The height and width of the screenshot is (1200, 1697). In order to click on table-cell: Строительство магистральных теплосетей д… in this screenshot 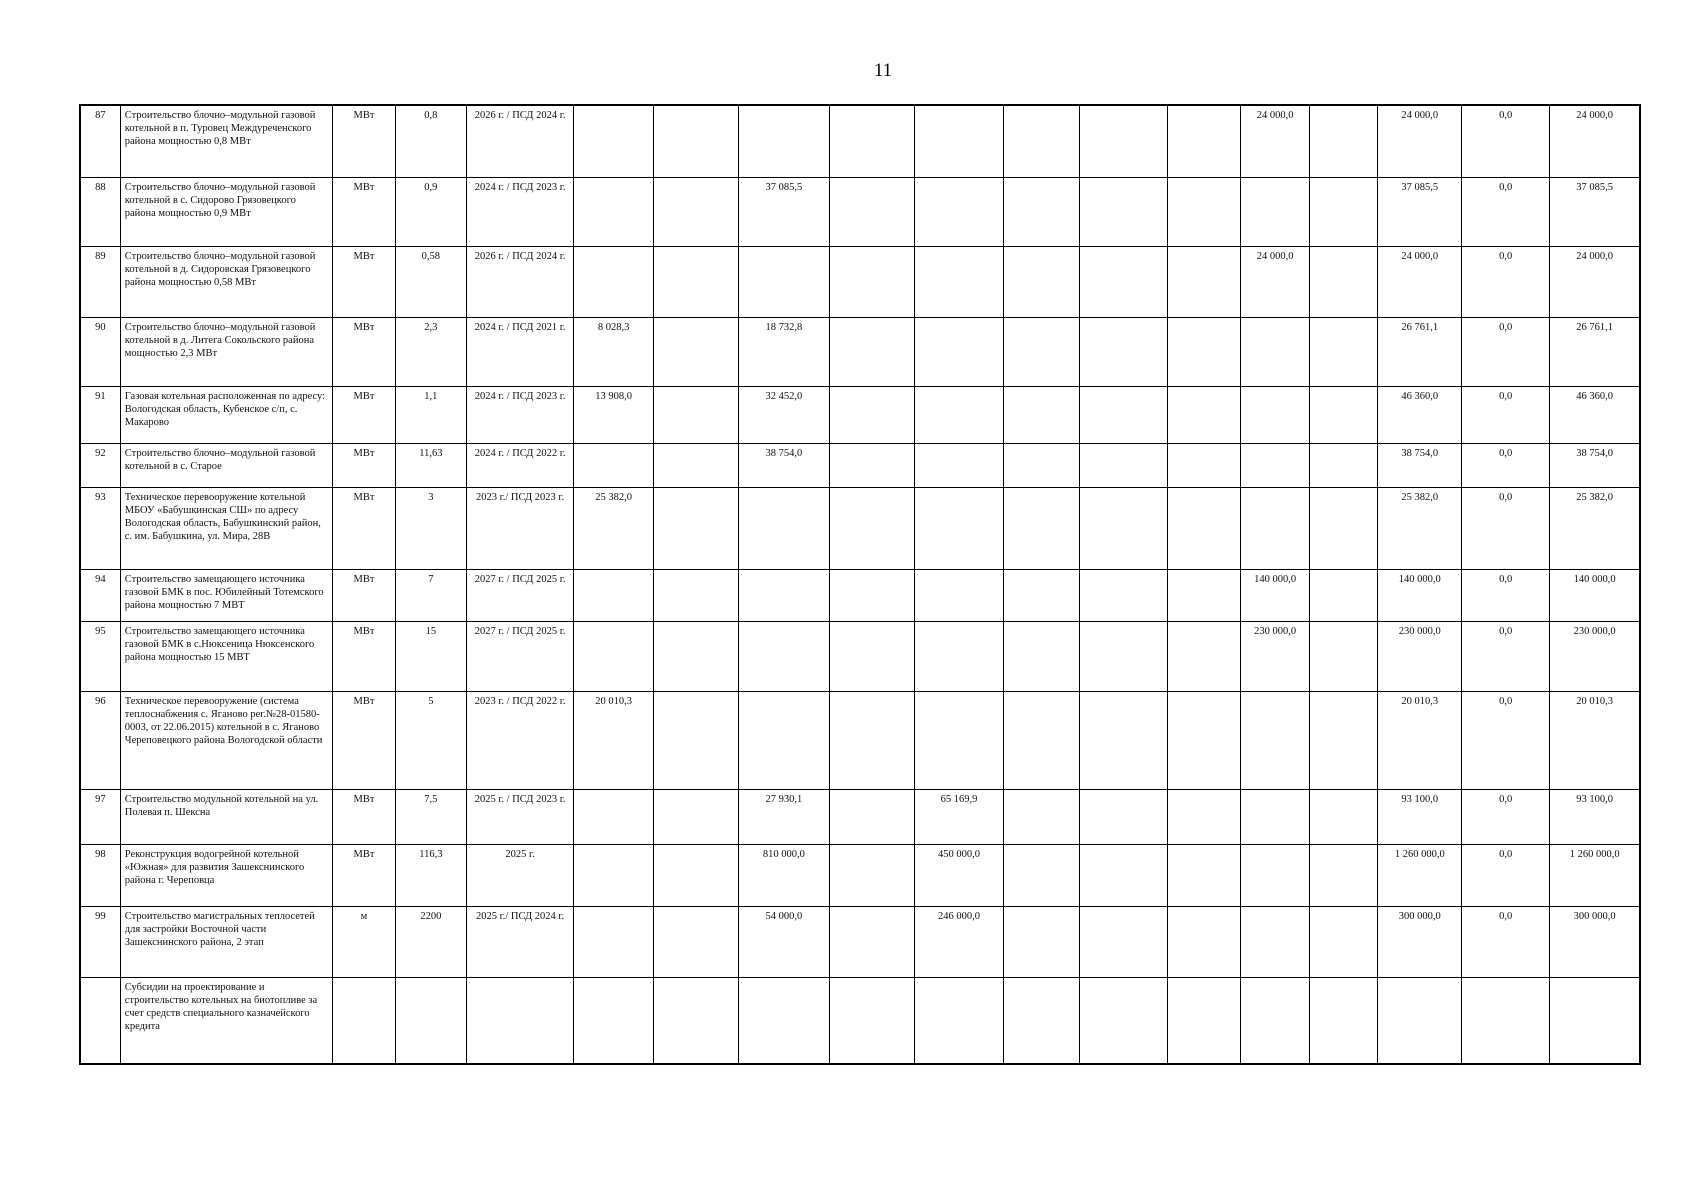, I will do `click(226, 941)`.